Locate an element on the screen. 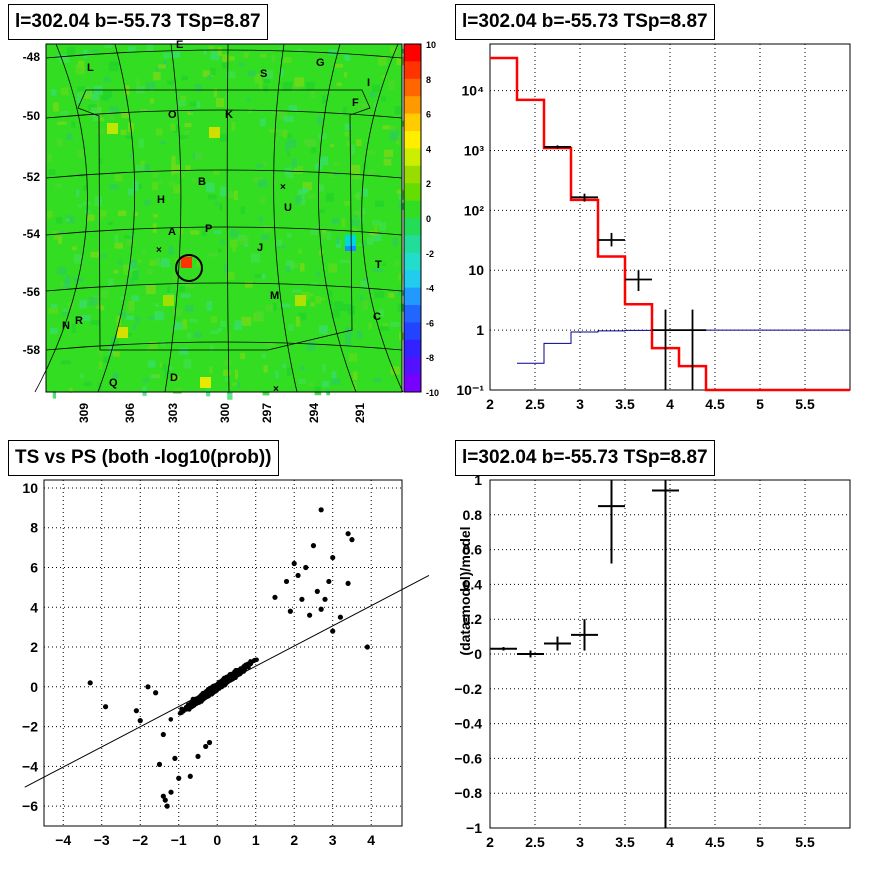 The height and width of the screenshot is (872, 896). residual-point is located at coordinates (503, 649).